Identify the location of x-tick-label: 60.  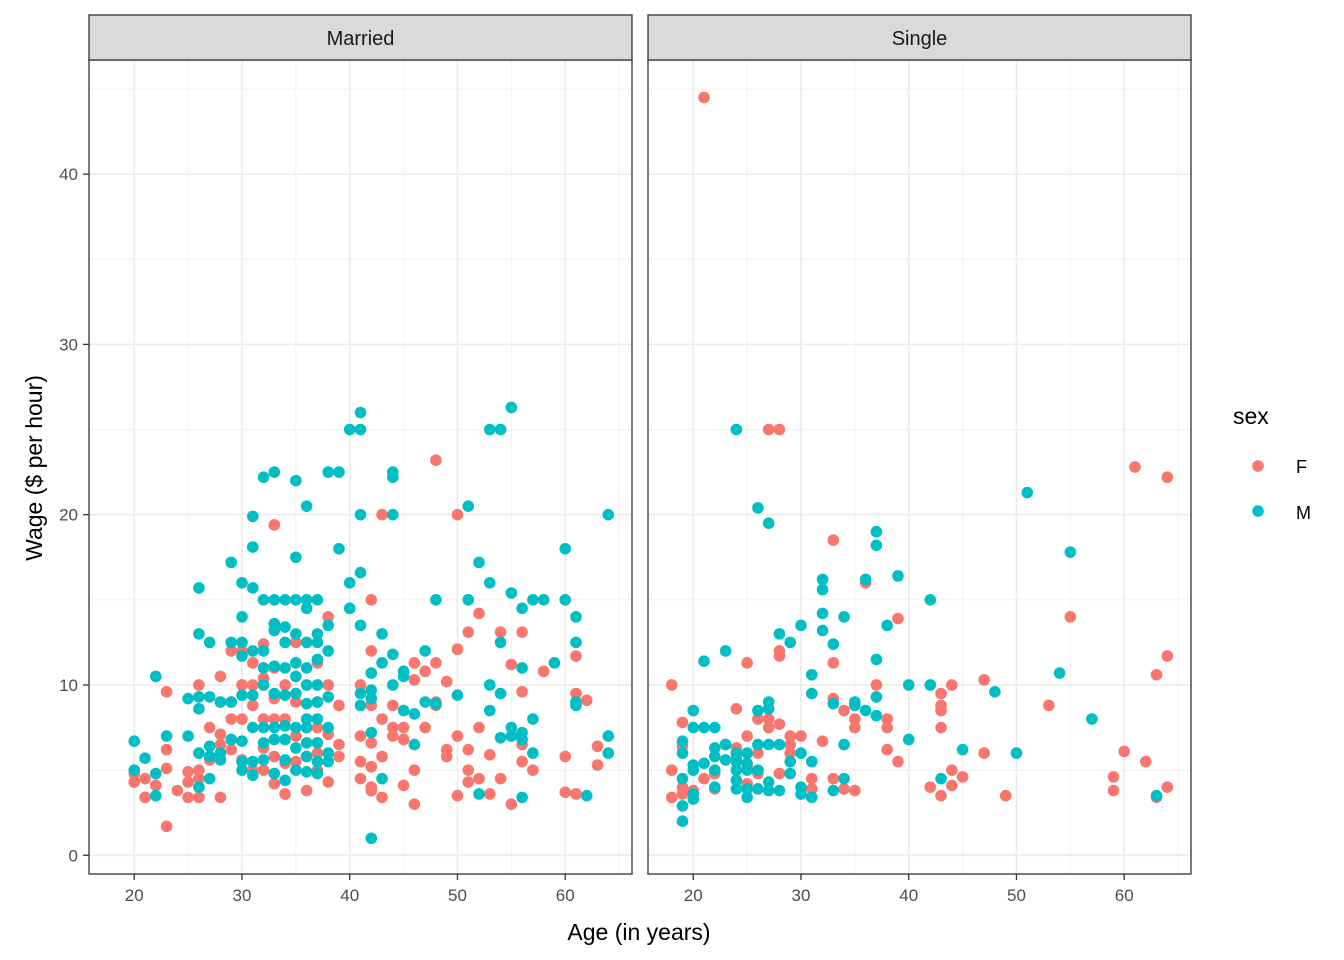
(1124, 895).